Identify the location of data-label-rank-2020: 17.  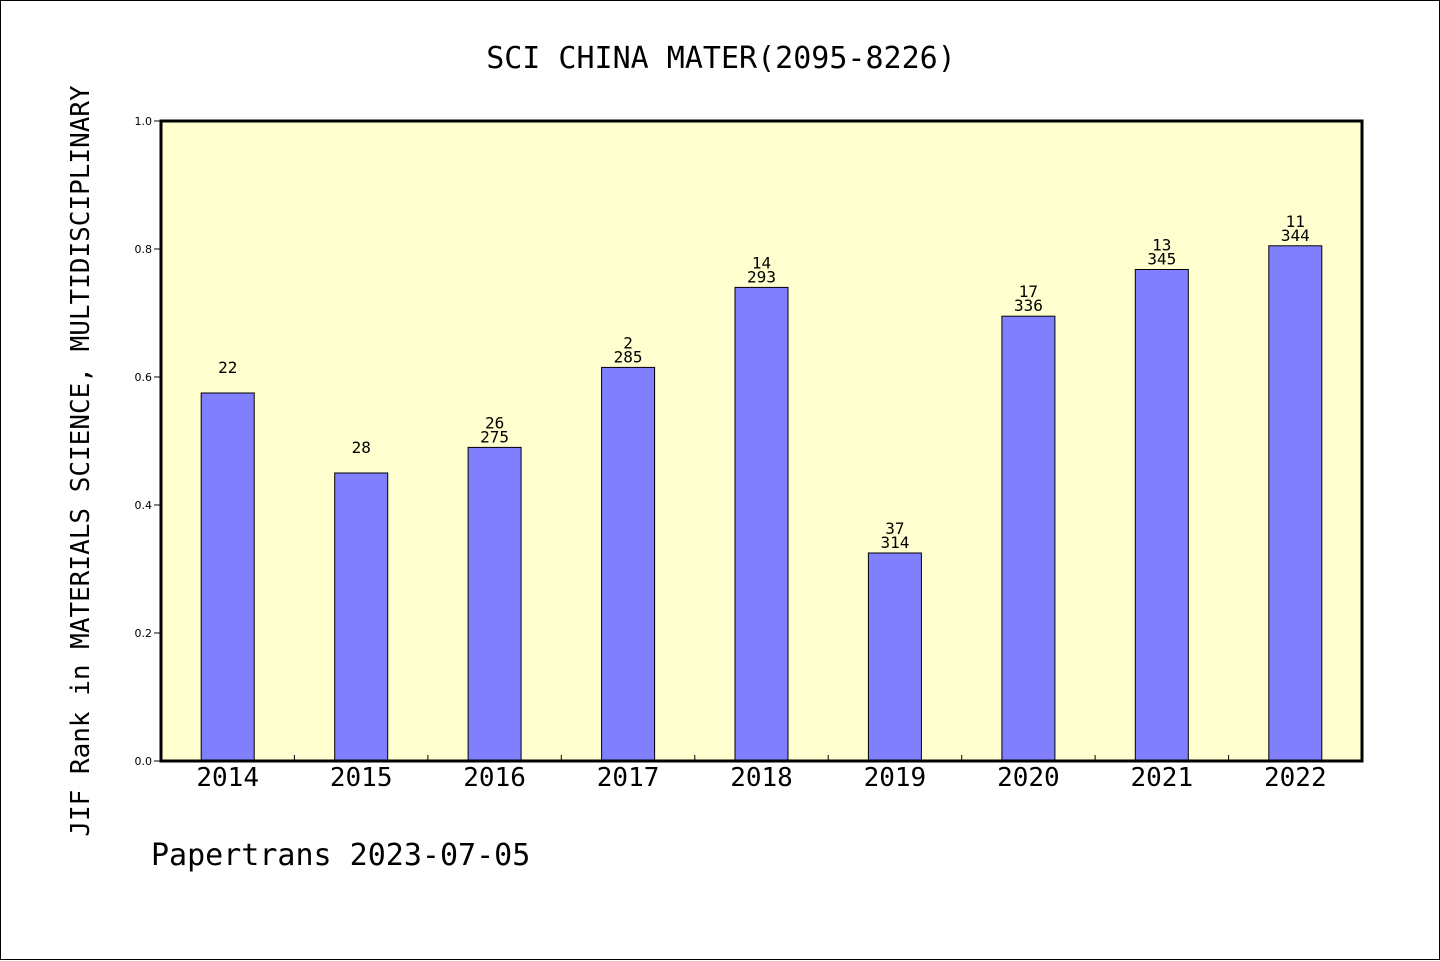
(1028, 291).